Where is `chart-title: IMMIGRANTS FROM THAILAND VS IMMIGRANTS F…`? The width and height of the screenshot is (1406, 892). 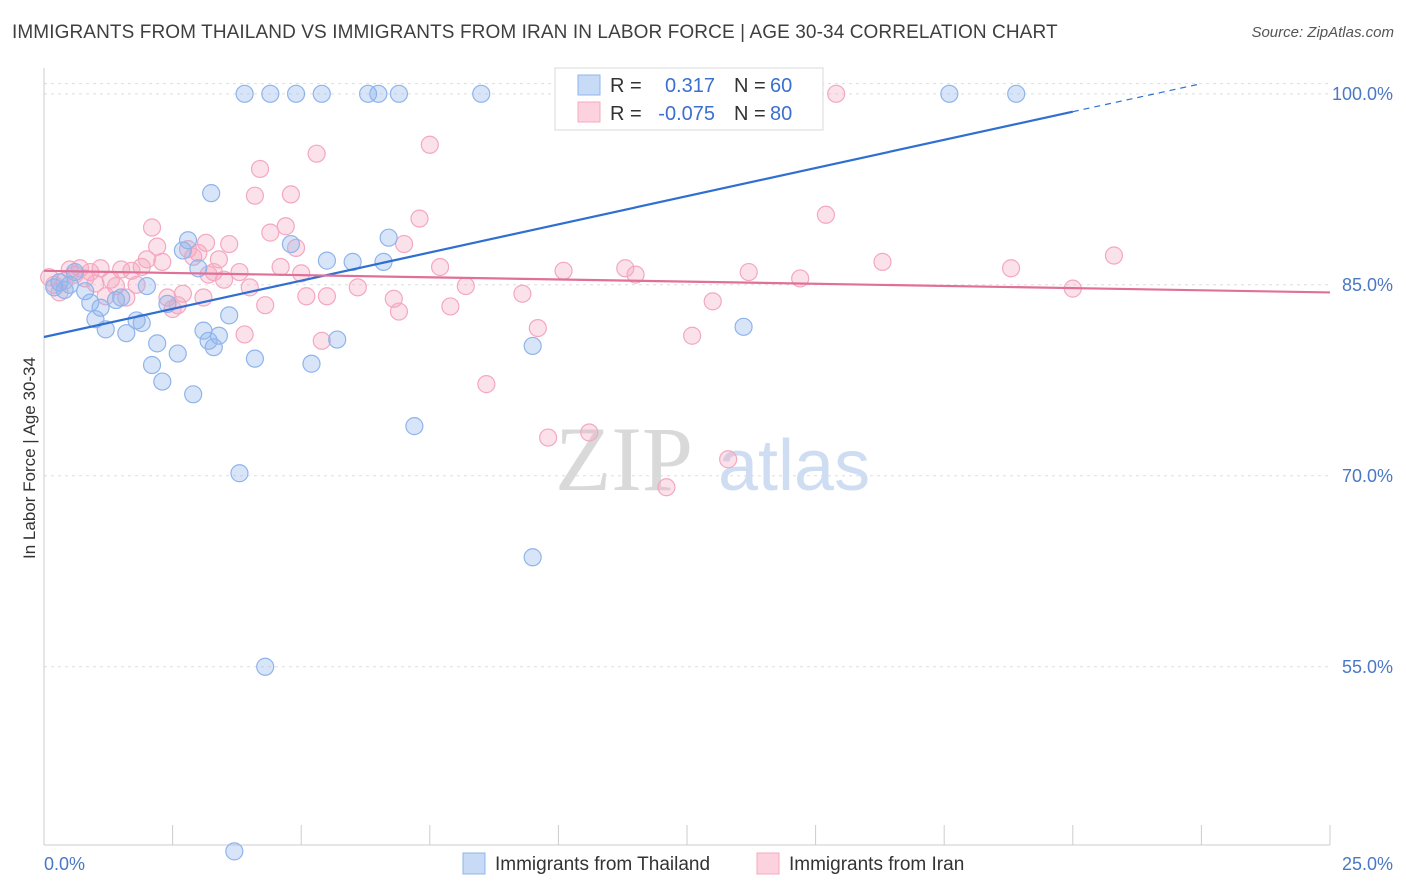 chart-title: IMMIGRANTS FROM THAILAND VS IMMIGRANTS F… is located at coordinates (535, 32).